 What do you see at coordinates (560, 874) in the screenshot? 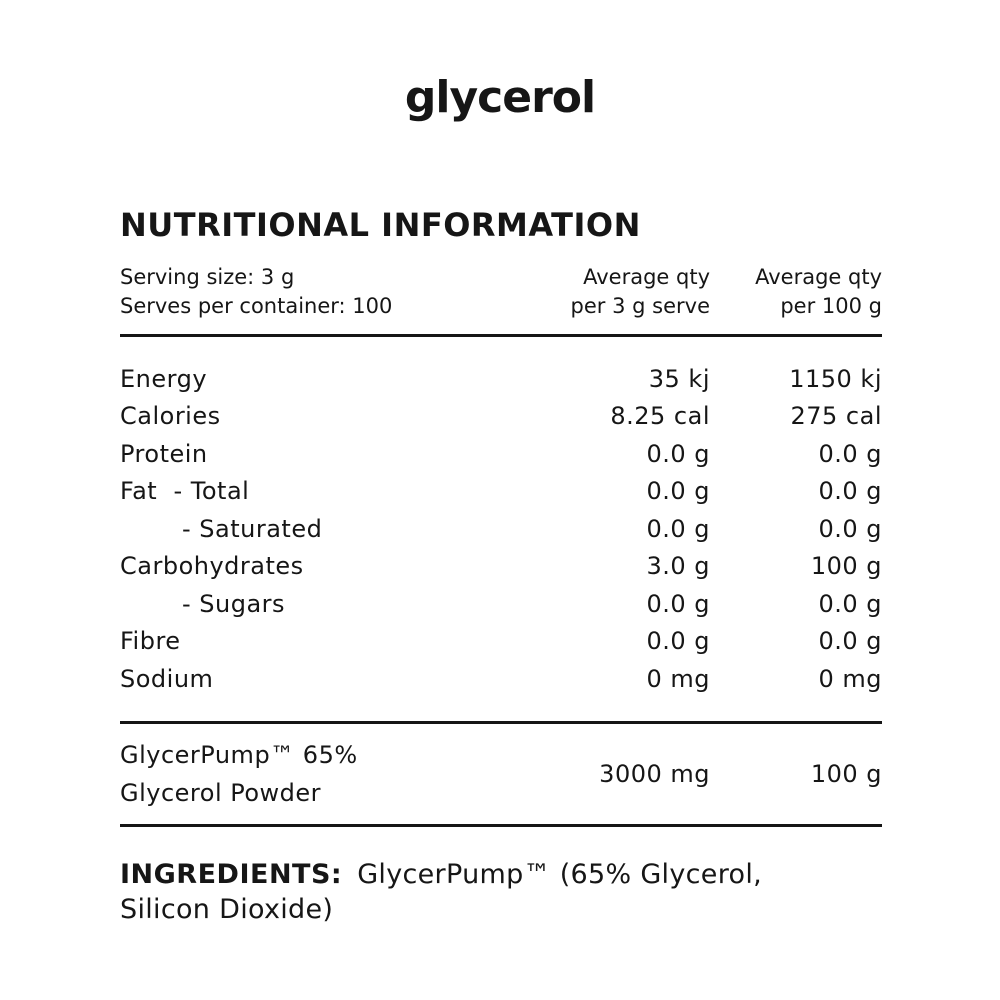
I see `ingredients-value-line1: GlycerPump™ (65% Glycerol,` at bounding box center [560, 874].